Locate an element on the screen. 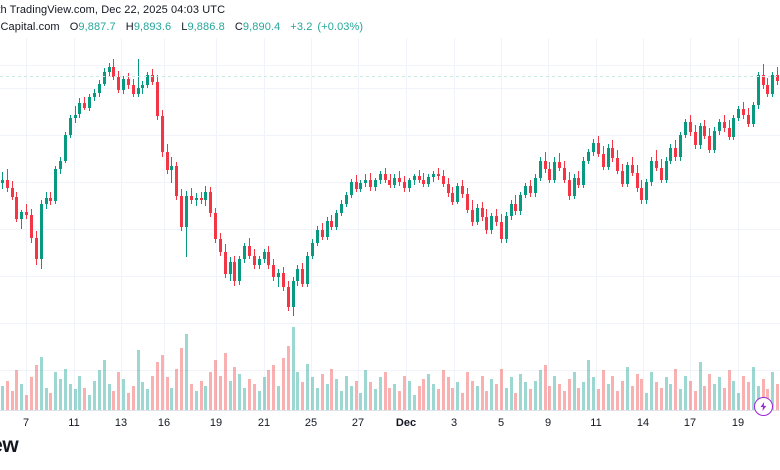  time-axis-tick: 11 is located at coordinates (74, 423).